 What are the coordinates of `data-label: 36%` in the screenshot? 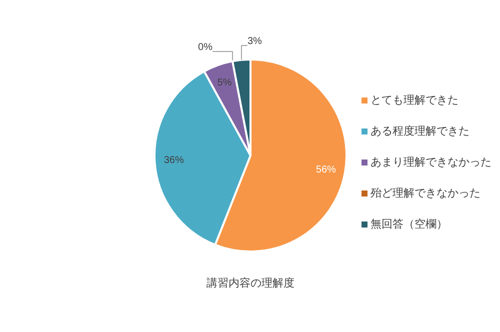 It's located at (174, 160).